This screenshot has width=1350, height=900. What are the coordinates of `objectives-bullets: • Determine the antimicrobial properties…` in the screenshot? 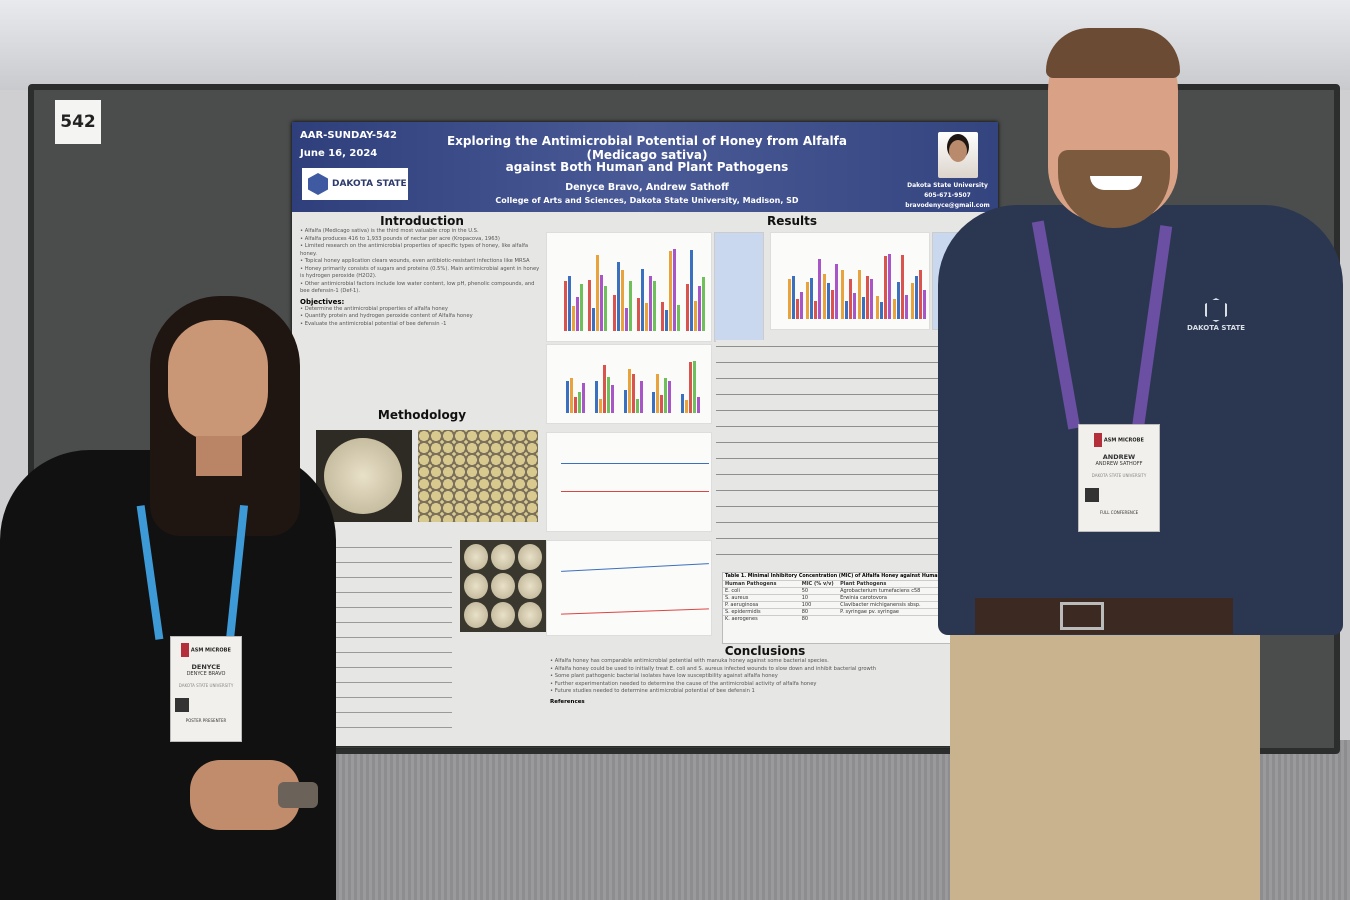 It's located at (422, 317).